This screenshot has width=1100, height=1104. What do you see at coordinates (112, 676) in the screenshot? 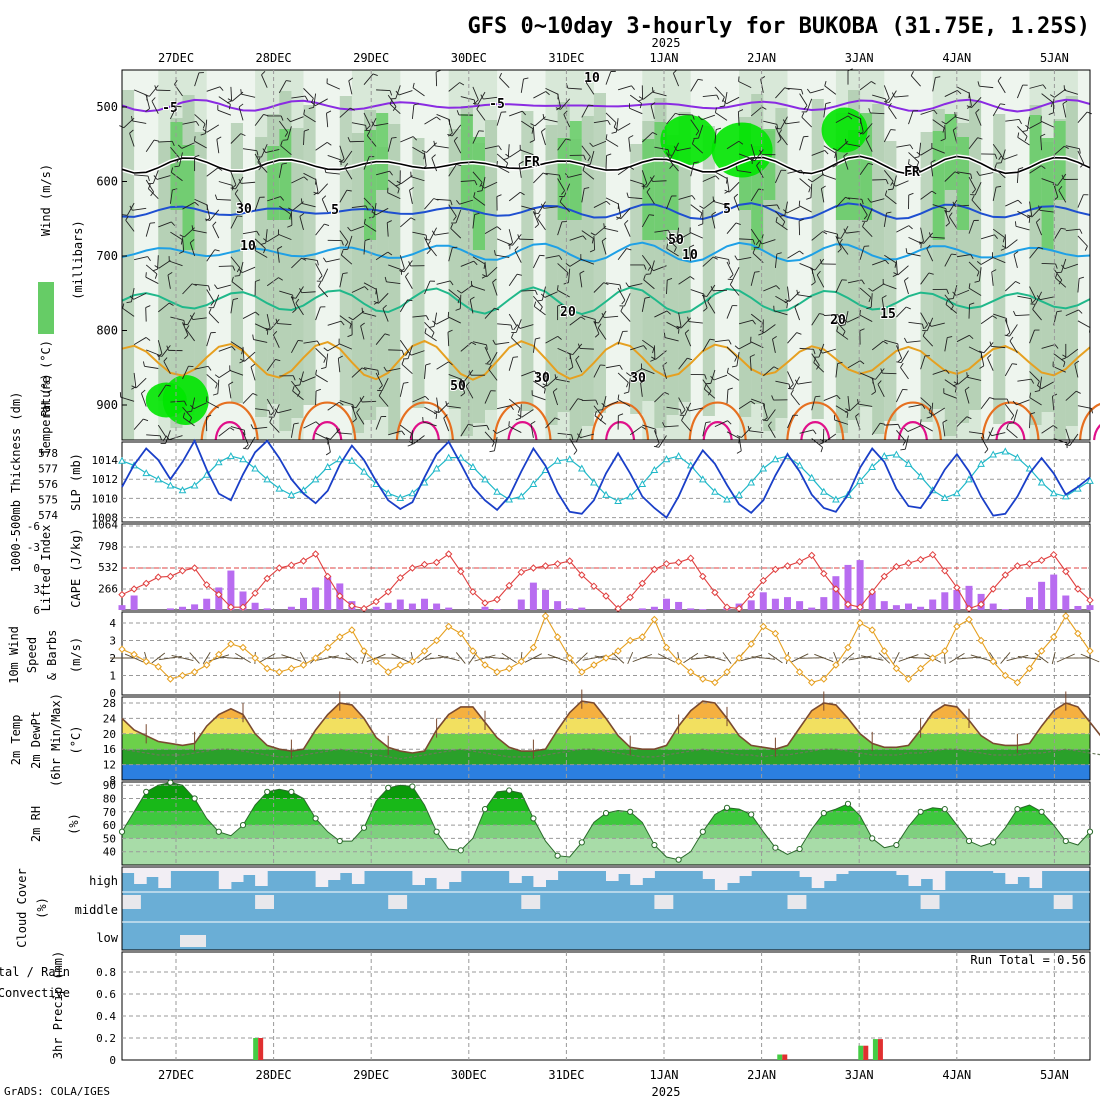
I see `wind-ytick: 1` at bounding box center [112, 676].